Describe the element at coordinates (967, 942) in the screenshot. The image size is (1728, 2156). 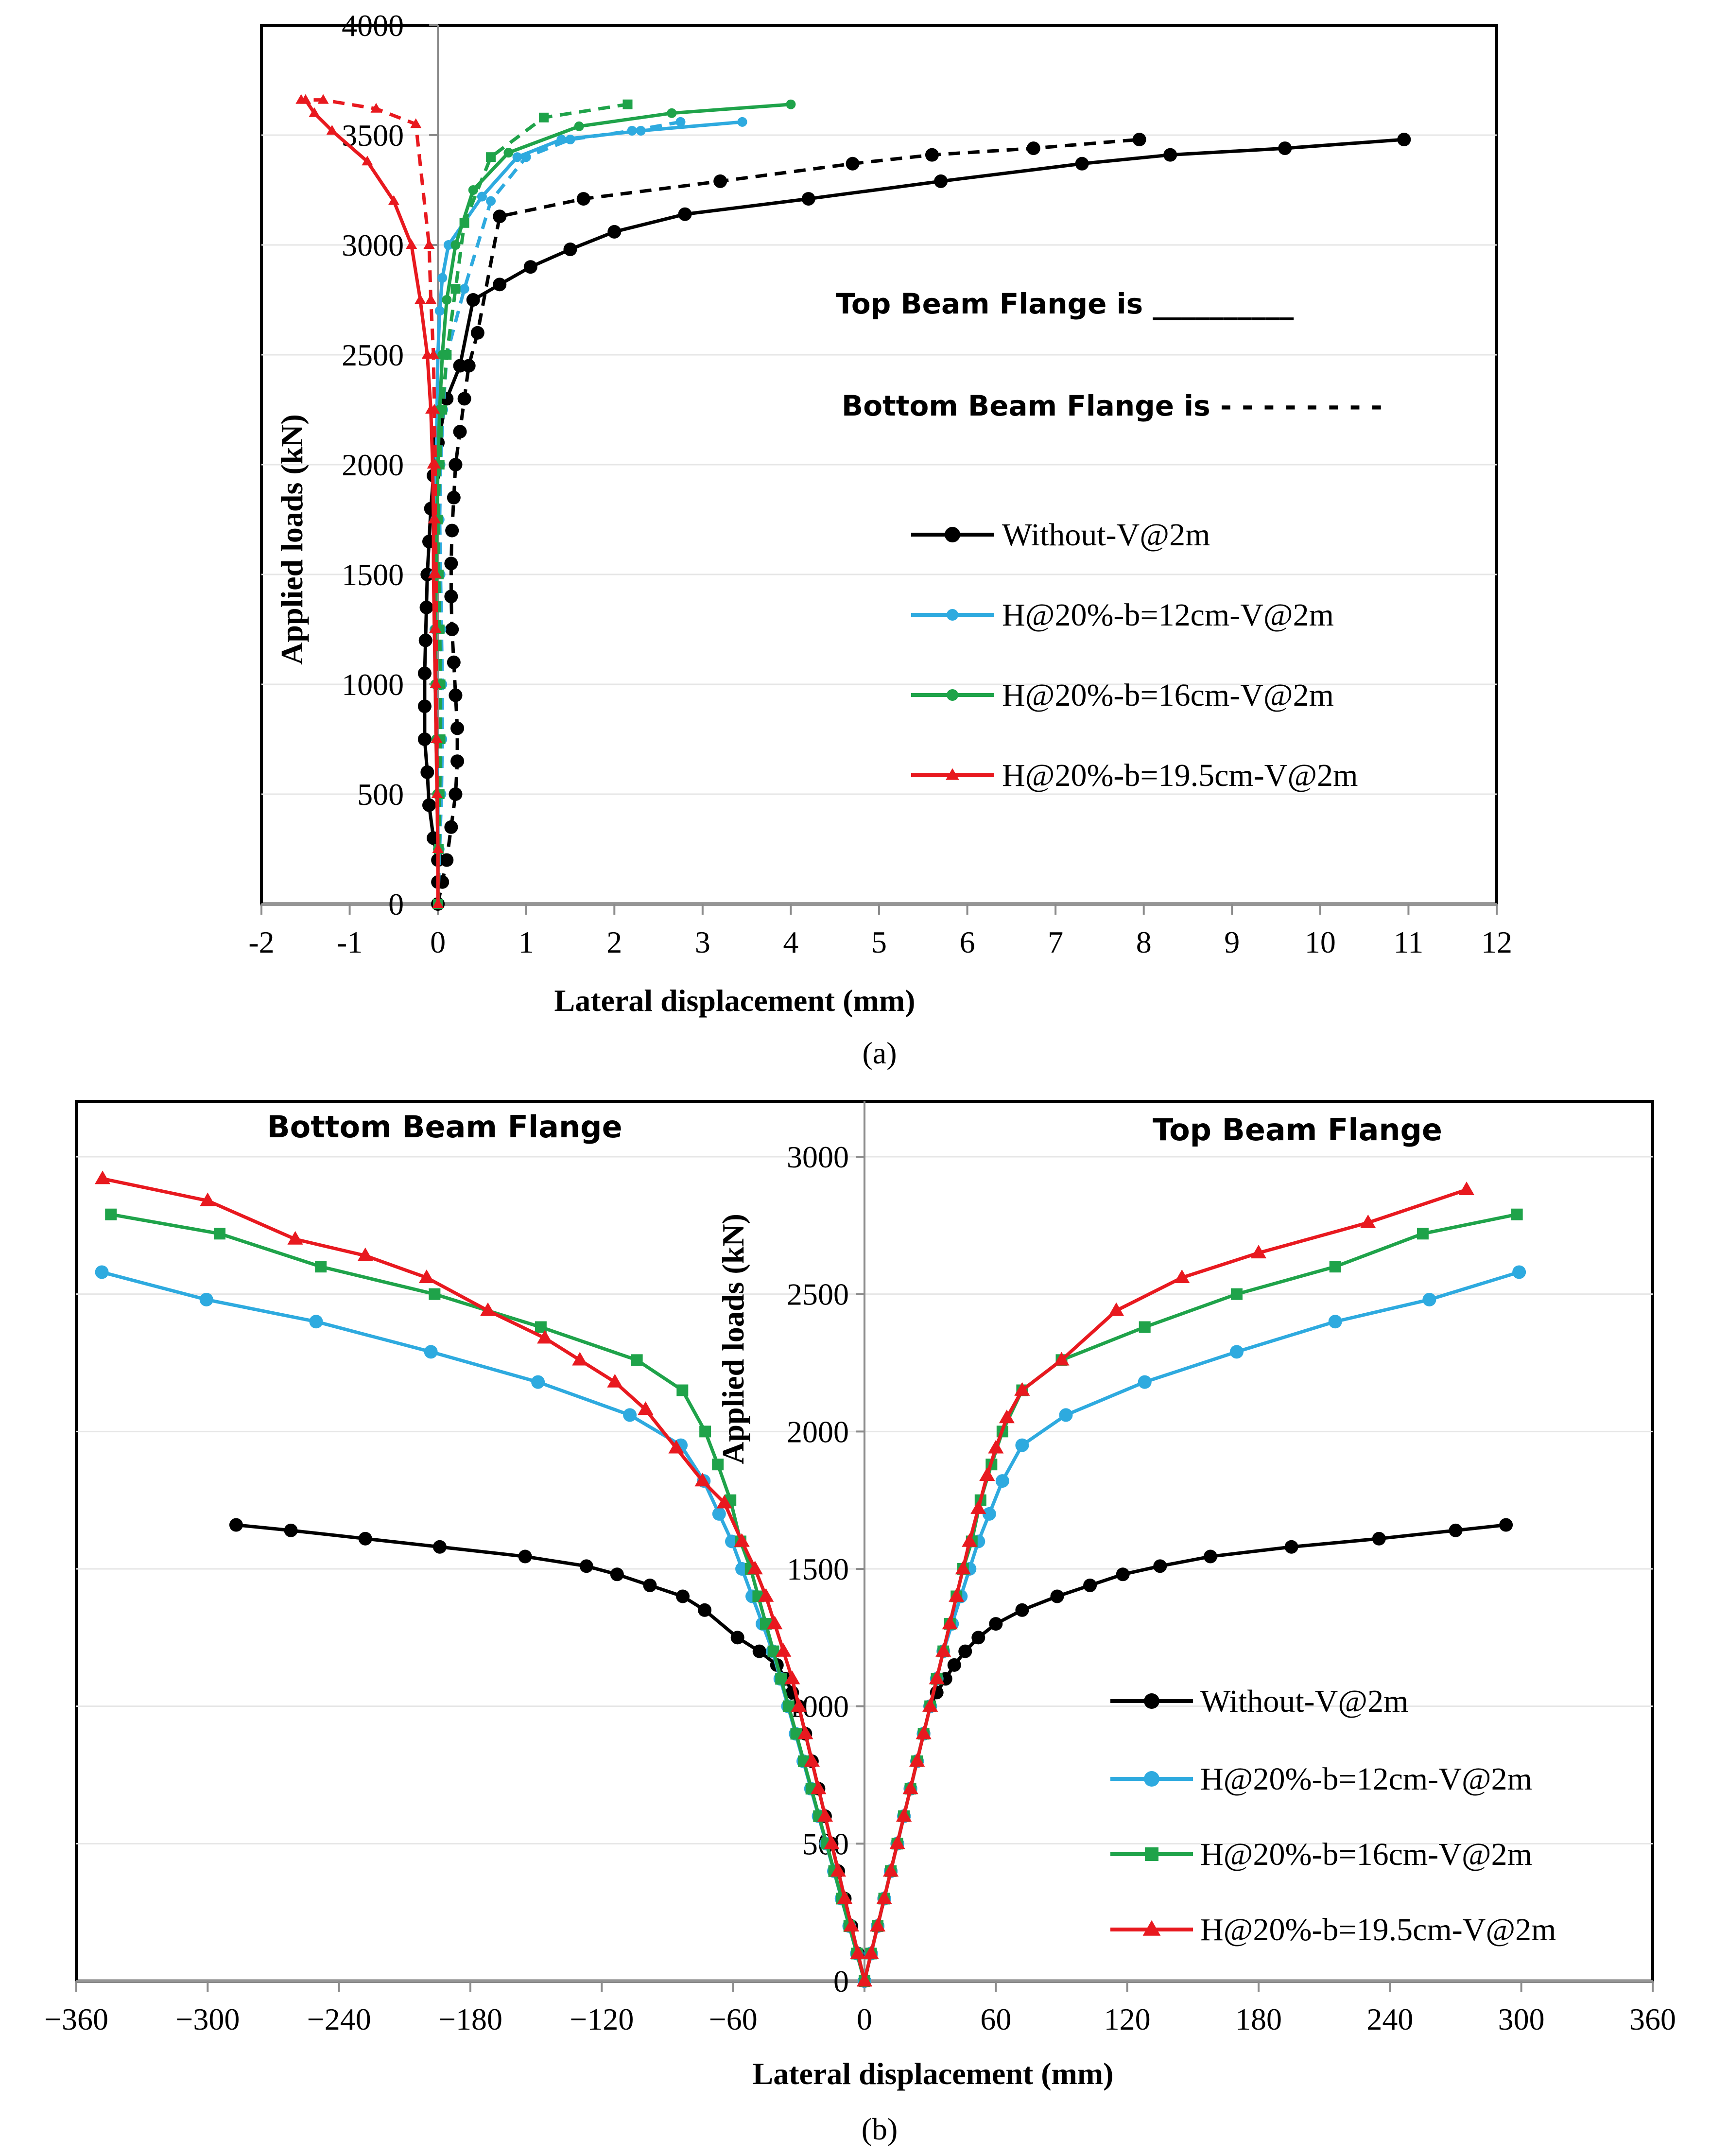
I see `panel-a-xtick-label: 6` at that location.